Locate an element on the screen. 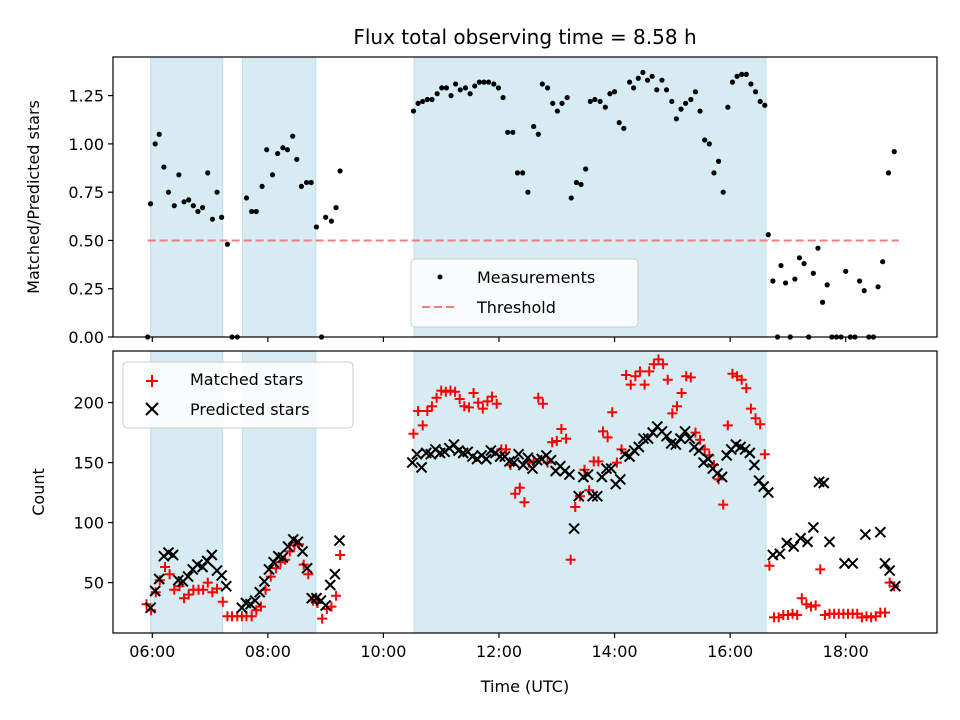 The image size is (960, 720). x-axis-label: Time (UTC) is located at coordinates (524, 686).